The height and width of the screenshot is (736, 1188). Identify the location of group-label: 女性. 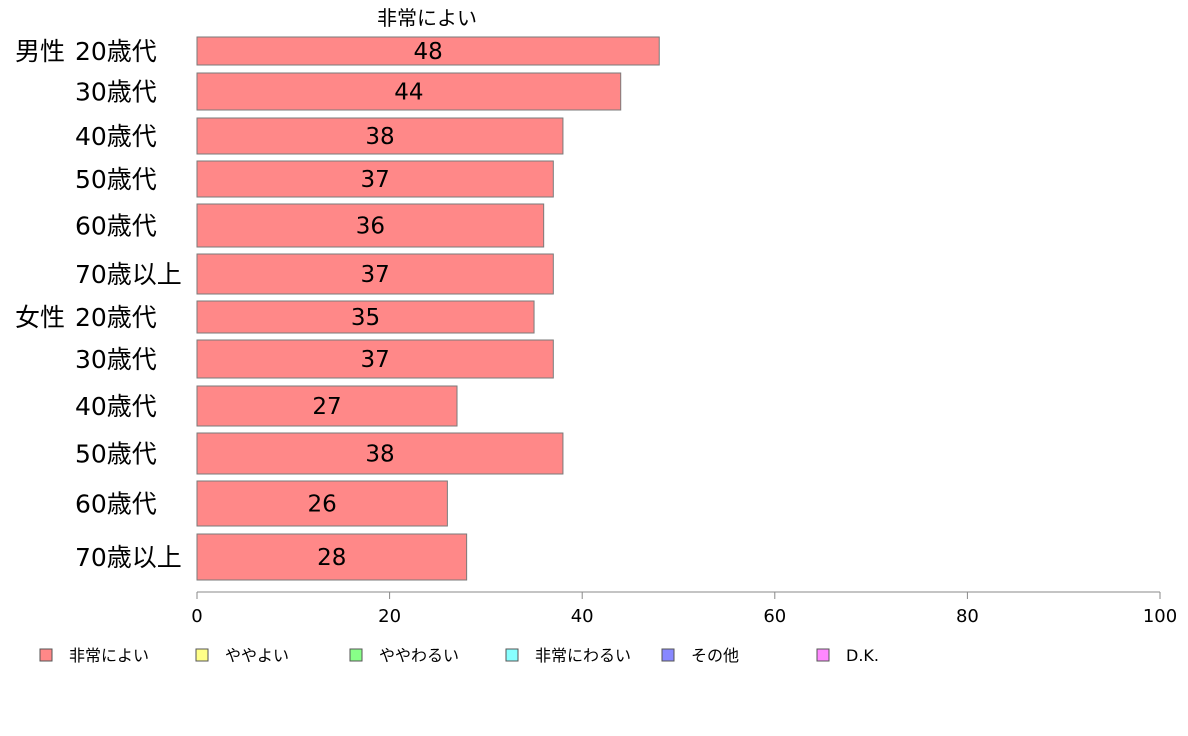
(40, 317).